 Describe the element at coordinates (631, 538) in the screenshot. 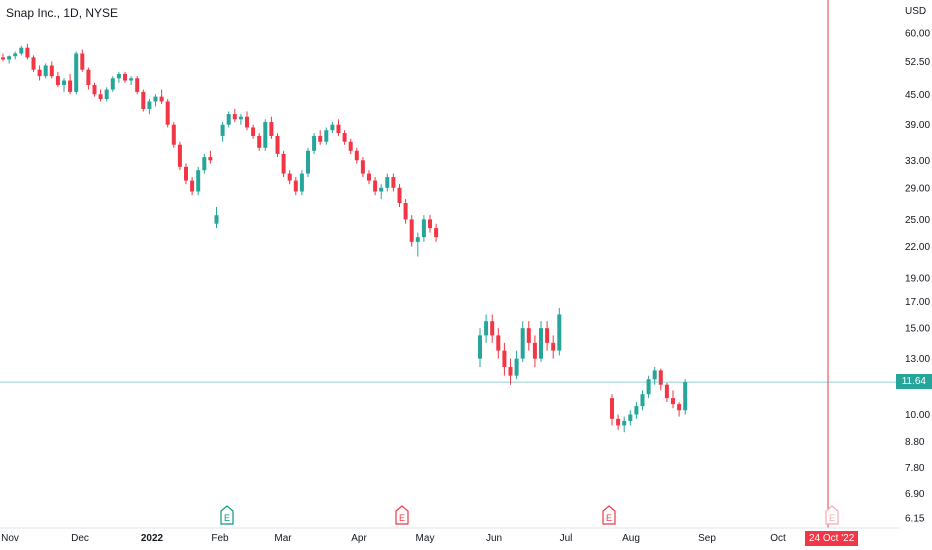

I see `time-tick-label: Aug` at that location.